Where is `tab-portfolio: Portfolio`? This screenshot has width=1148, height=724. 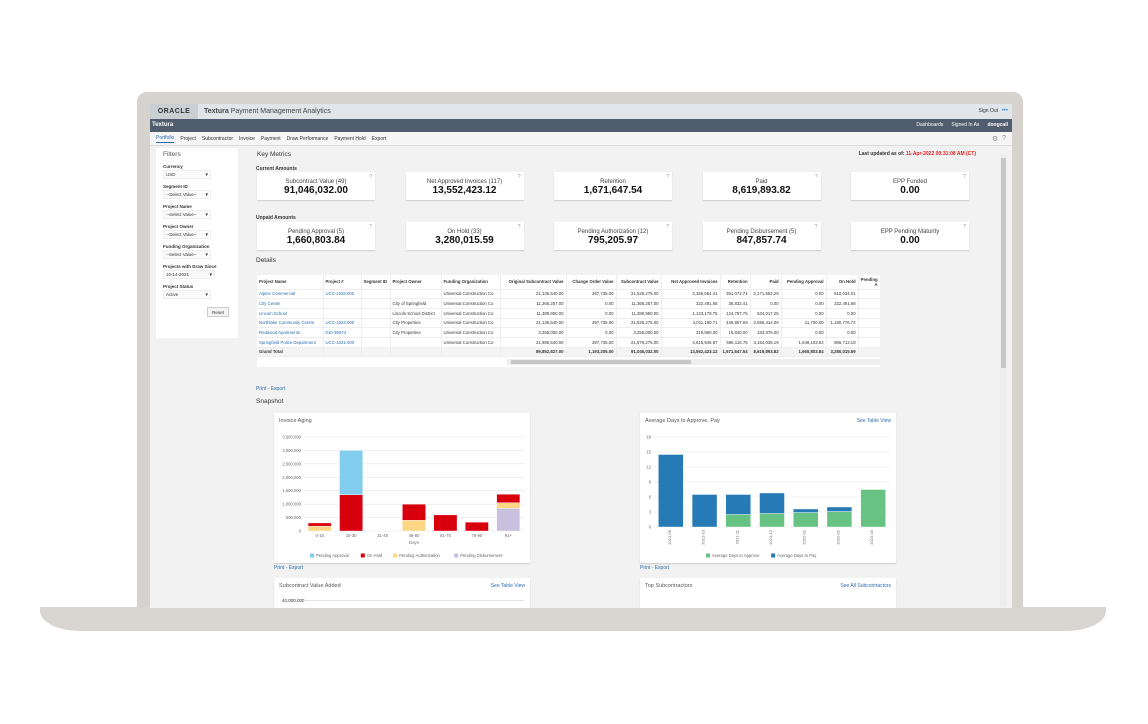
tab-portfolio: Portfolio is located at coordinates (165, 138).